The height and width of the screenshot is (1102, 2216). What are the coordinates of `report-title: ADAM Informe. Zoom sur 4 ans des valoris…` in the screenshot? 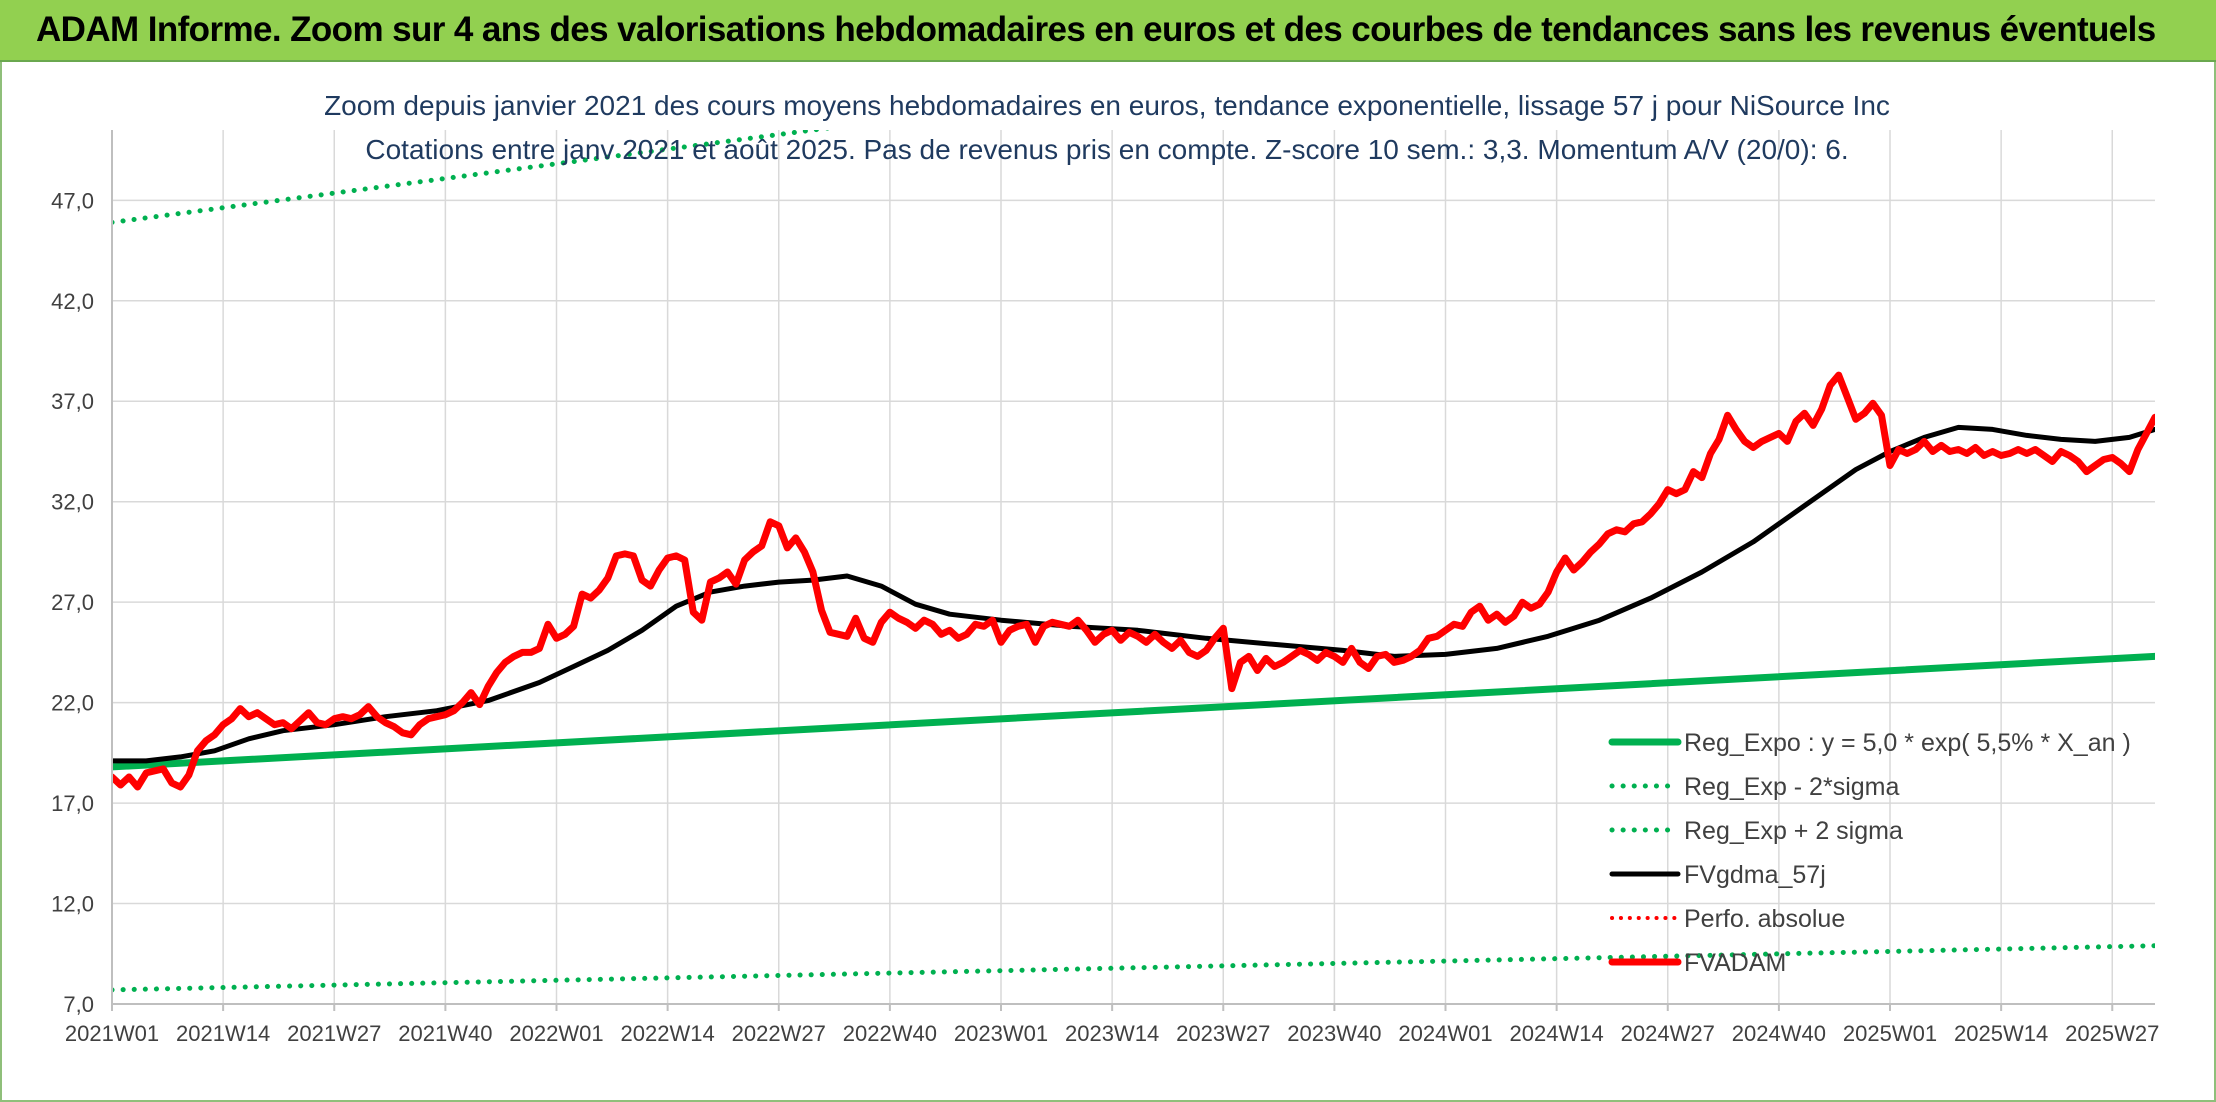 It's located at (1096, 29).